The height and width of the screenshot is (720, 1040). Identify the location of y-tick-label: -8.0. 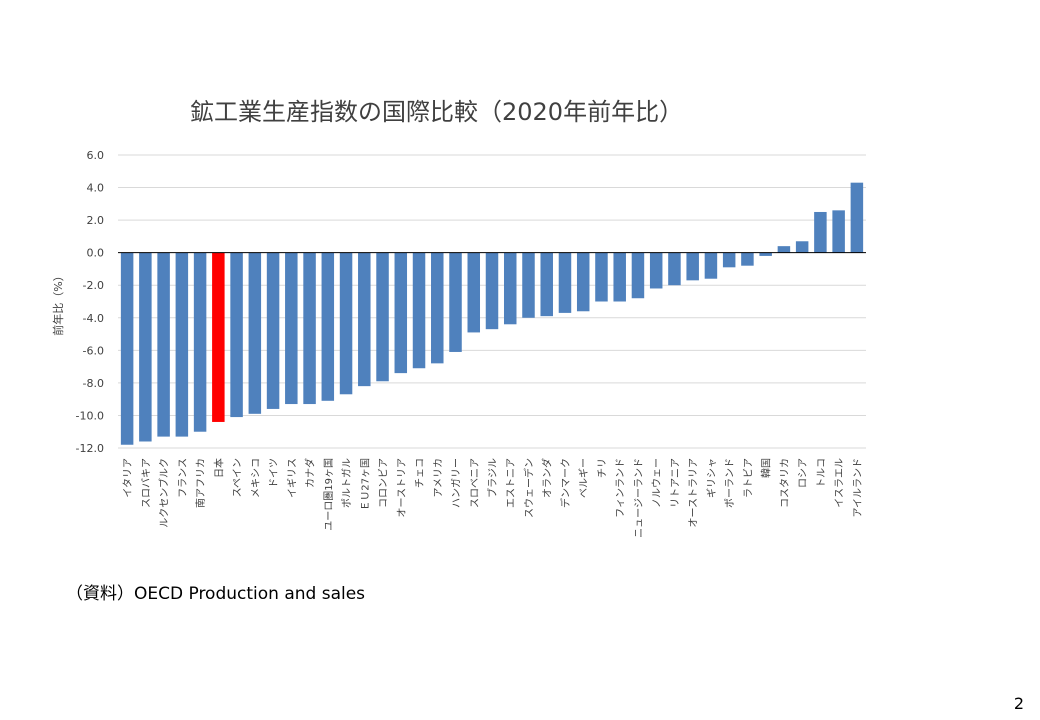
(93, 383).